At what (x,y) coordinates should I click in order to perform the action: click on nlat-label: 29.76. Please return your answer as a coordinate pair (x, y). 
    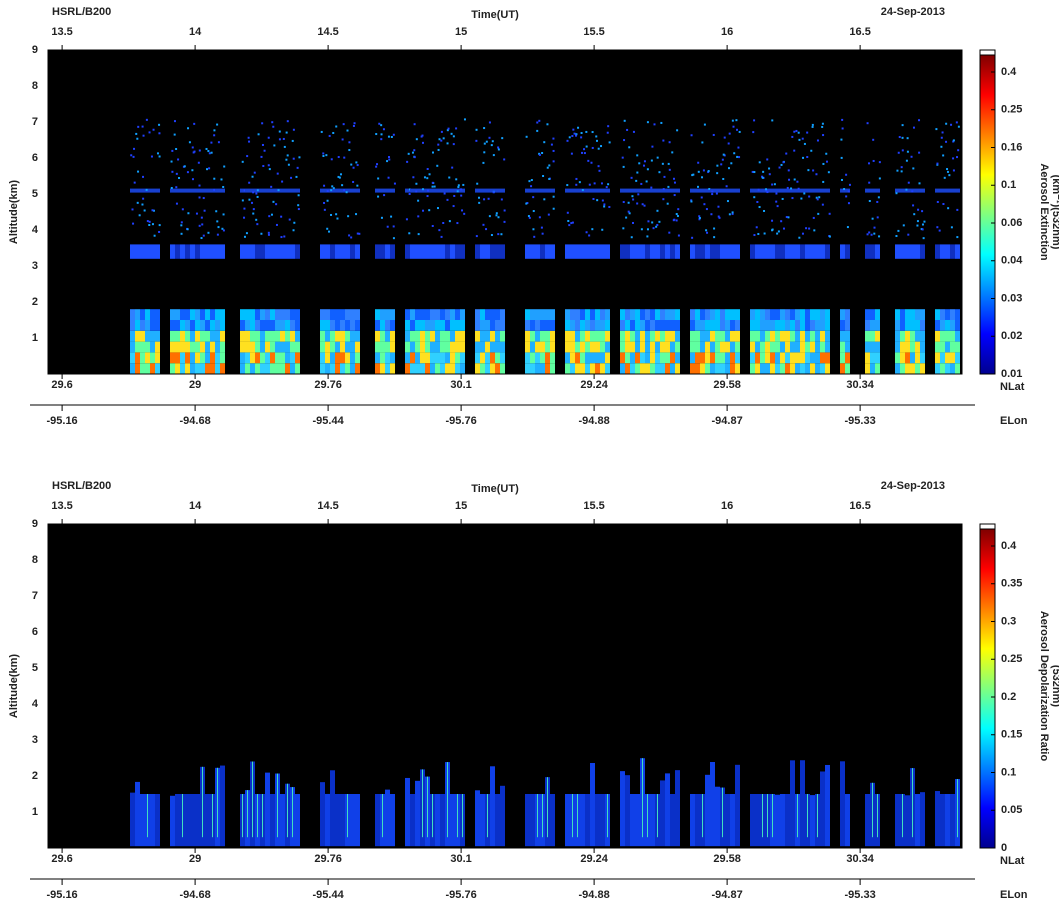
    Looking at the image, I should click on (328, 385).